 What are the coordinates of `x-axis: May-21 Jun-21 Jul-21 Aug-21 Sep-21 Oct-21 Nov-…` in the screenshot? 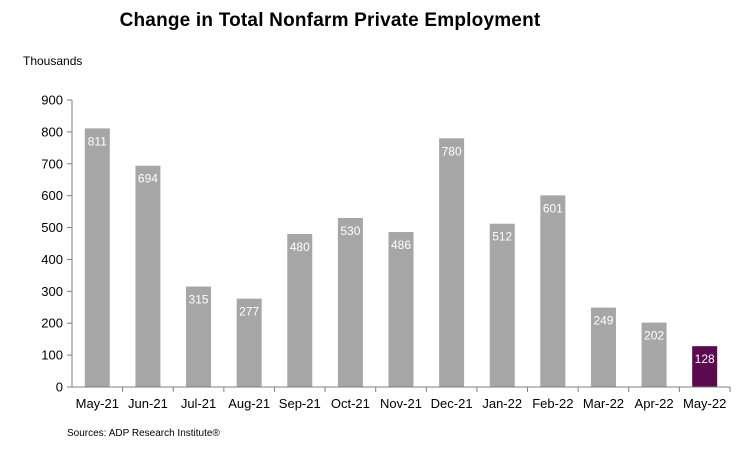 It's located at (401, 398).